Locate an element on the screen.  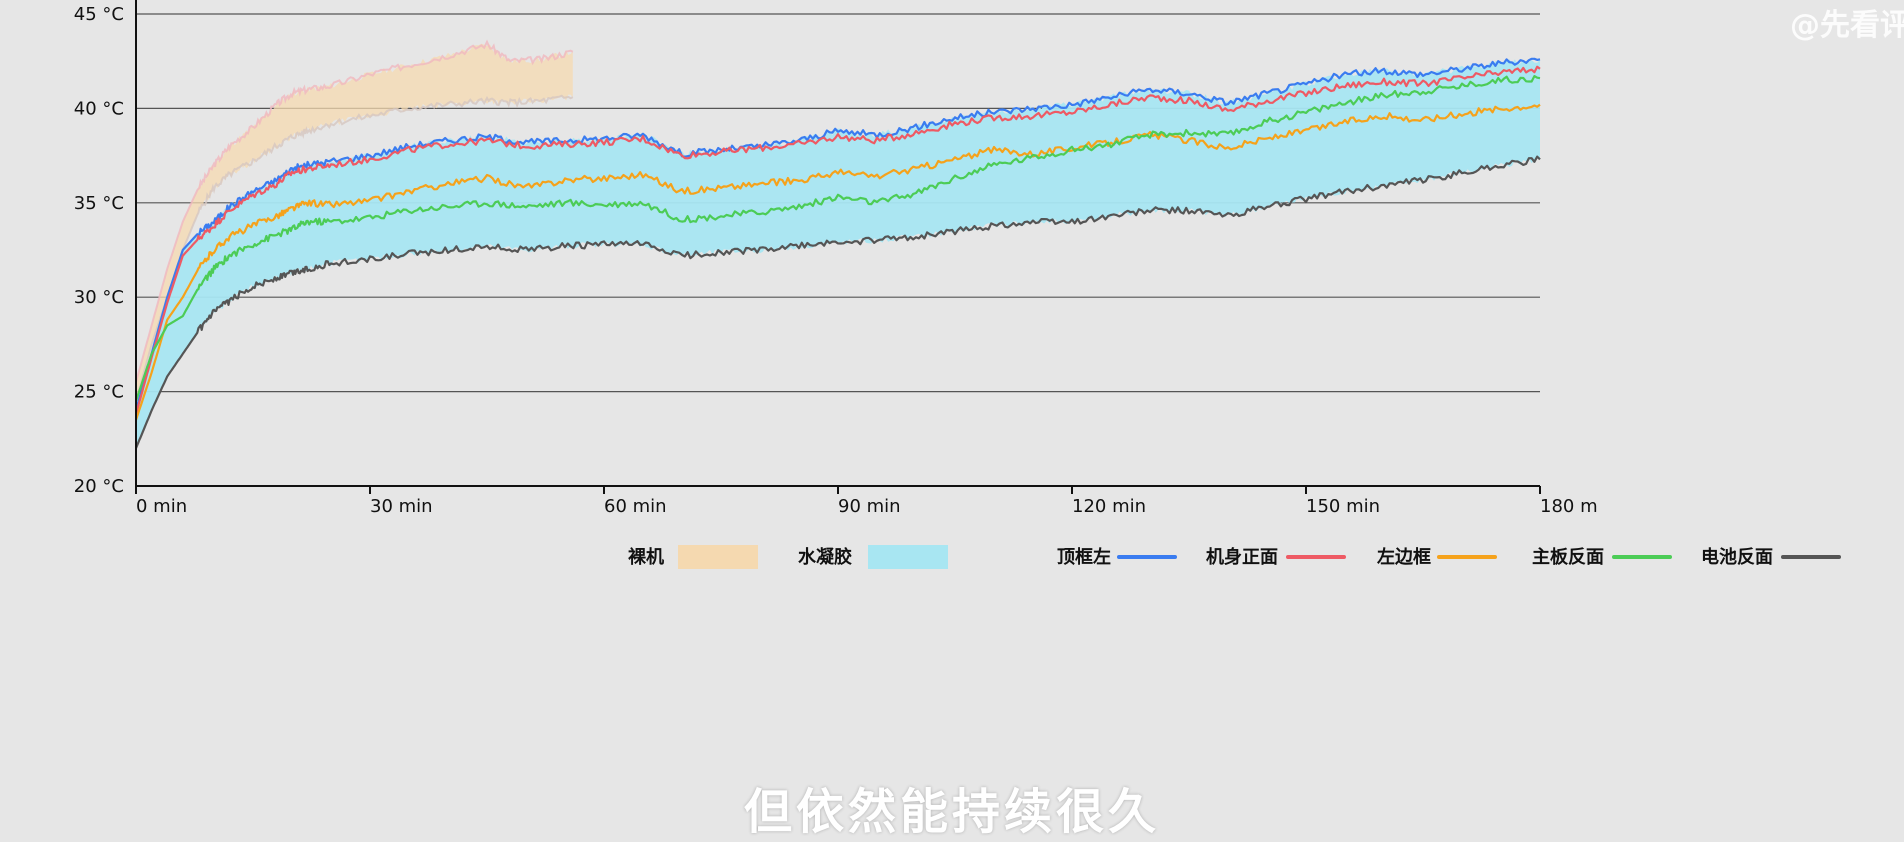
legend-band-label: 裸机 is located at coordinates (646, 557).